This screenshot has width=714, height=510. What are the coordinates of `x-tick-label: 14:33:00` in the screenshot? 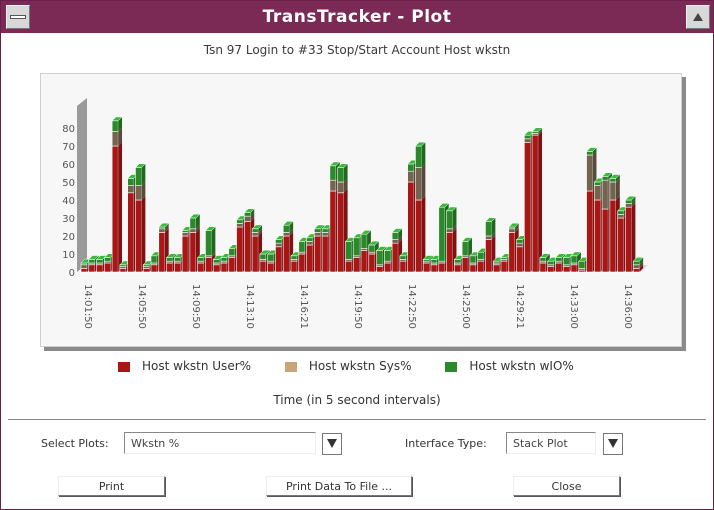 It's located at (573, 306).